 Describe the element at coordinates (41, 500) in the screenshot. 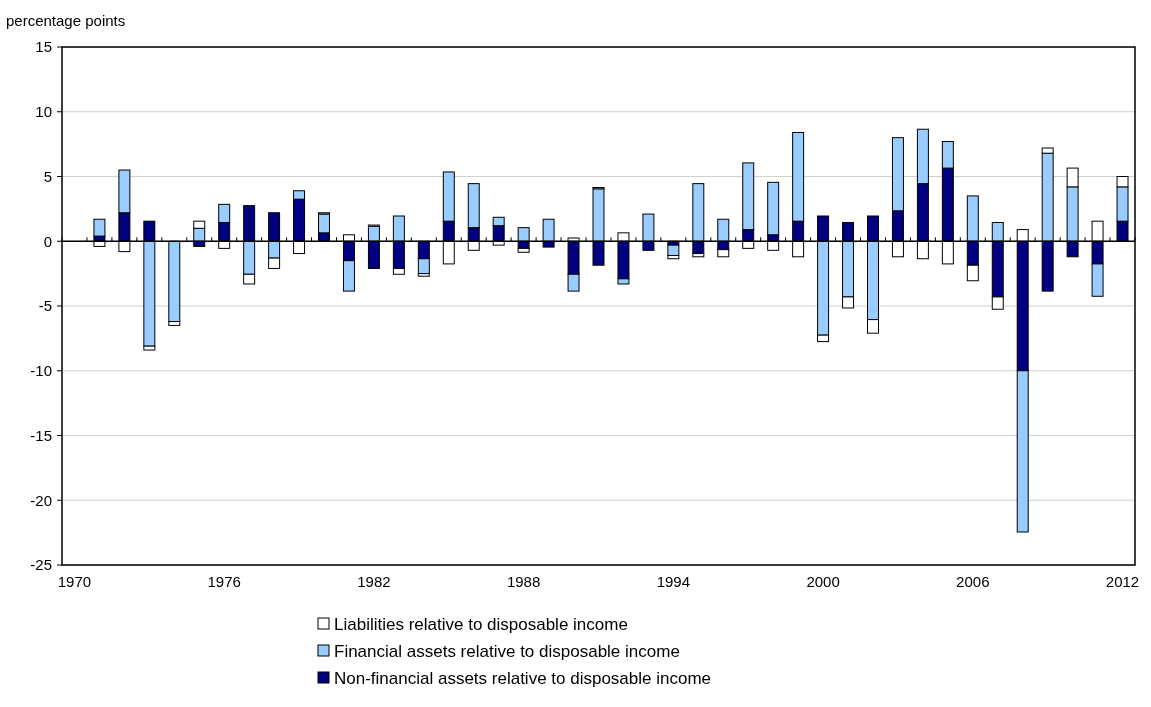

I see `y-tick-label: -20` at that location.